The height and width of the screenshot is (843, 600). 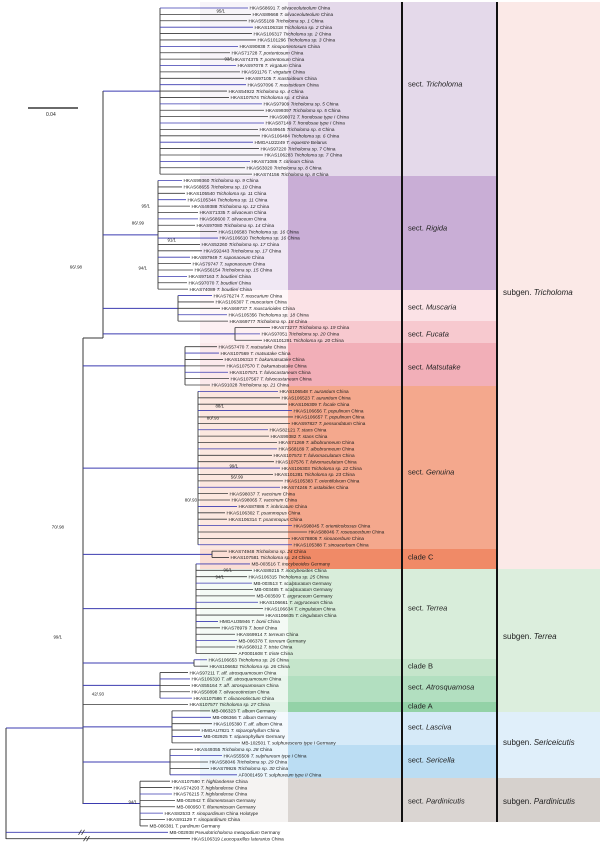 What do you see at coordinates (233, 219) in the screenshot?
I see `tip-label: HKAS68600 T. olivaceum China` at bounding box center [233, 219].